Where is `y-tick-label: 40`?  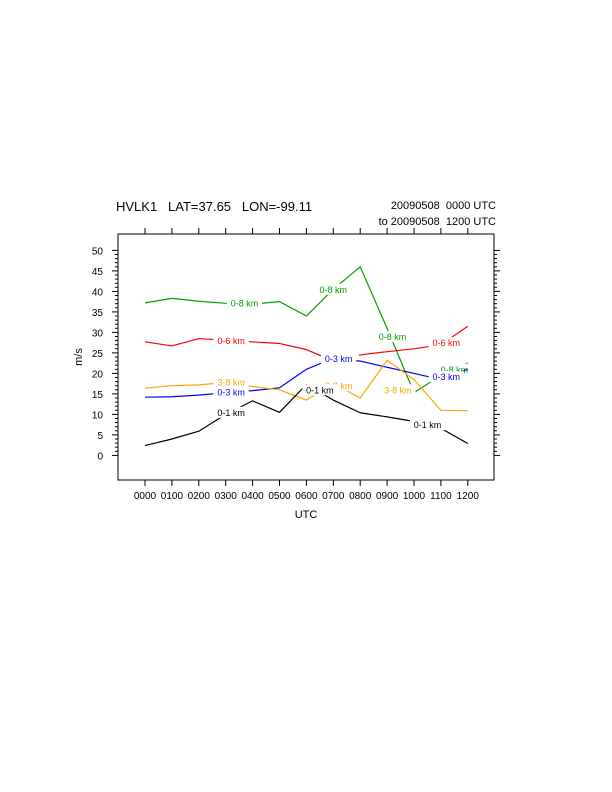
y-tick-label: 40 is located at coordinates (98, 292).